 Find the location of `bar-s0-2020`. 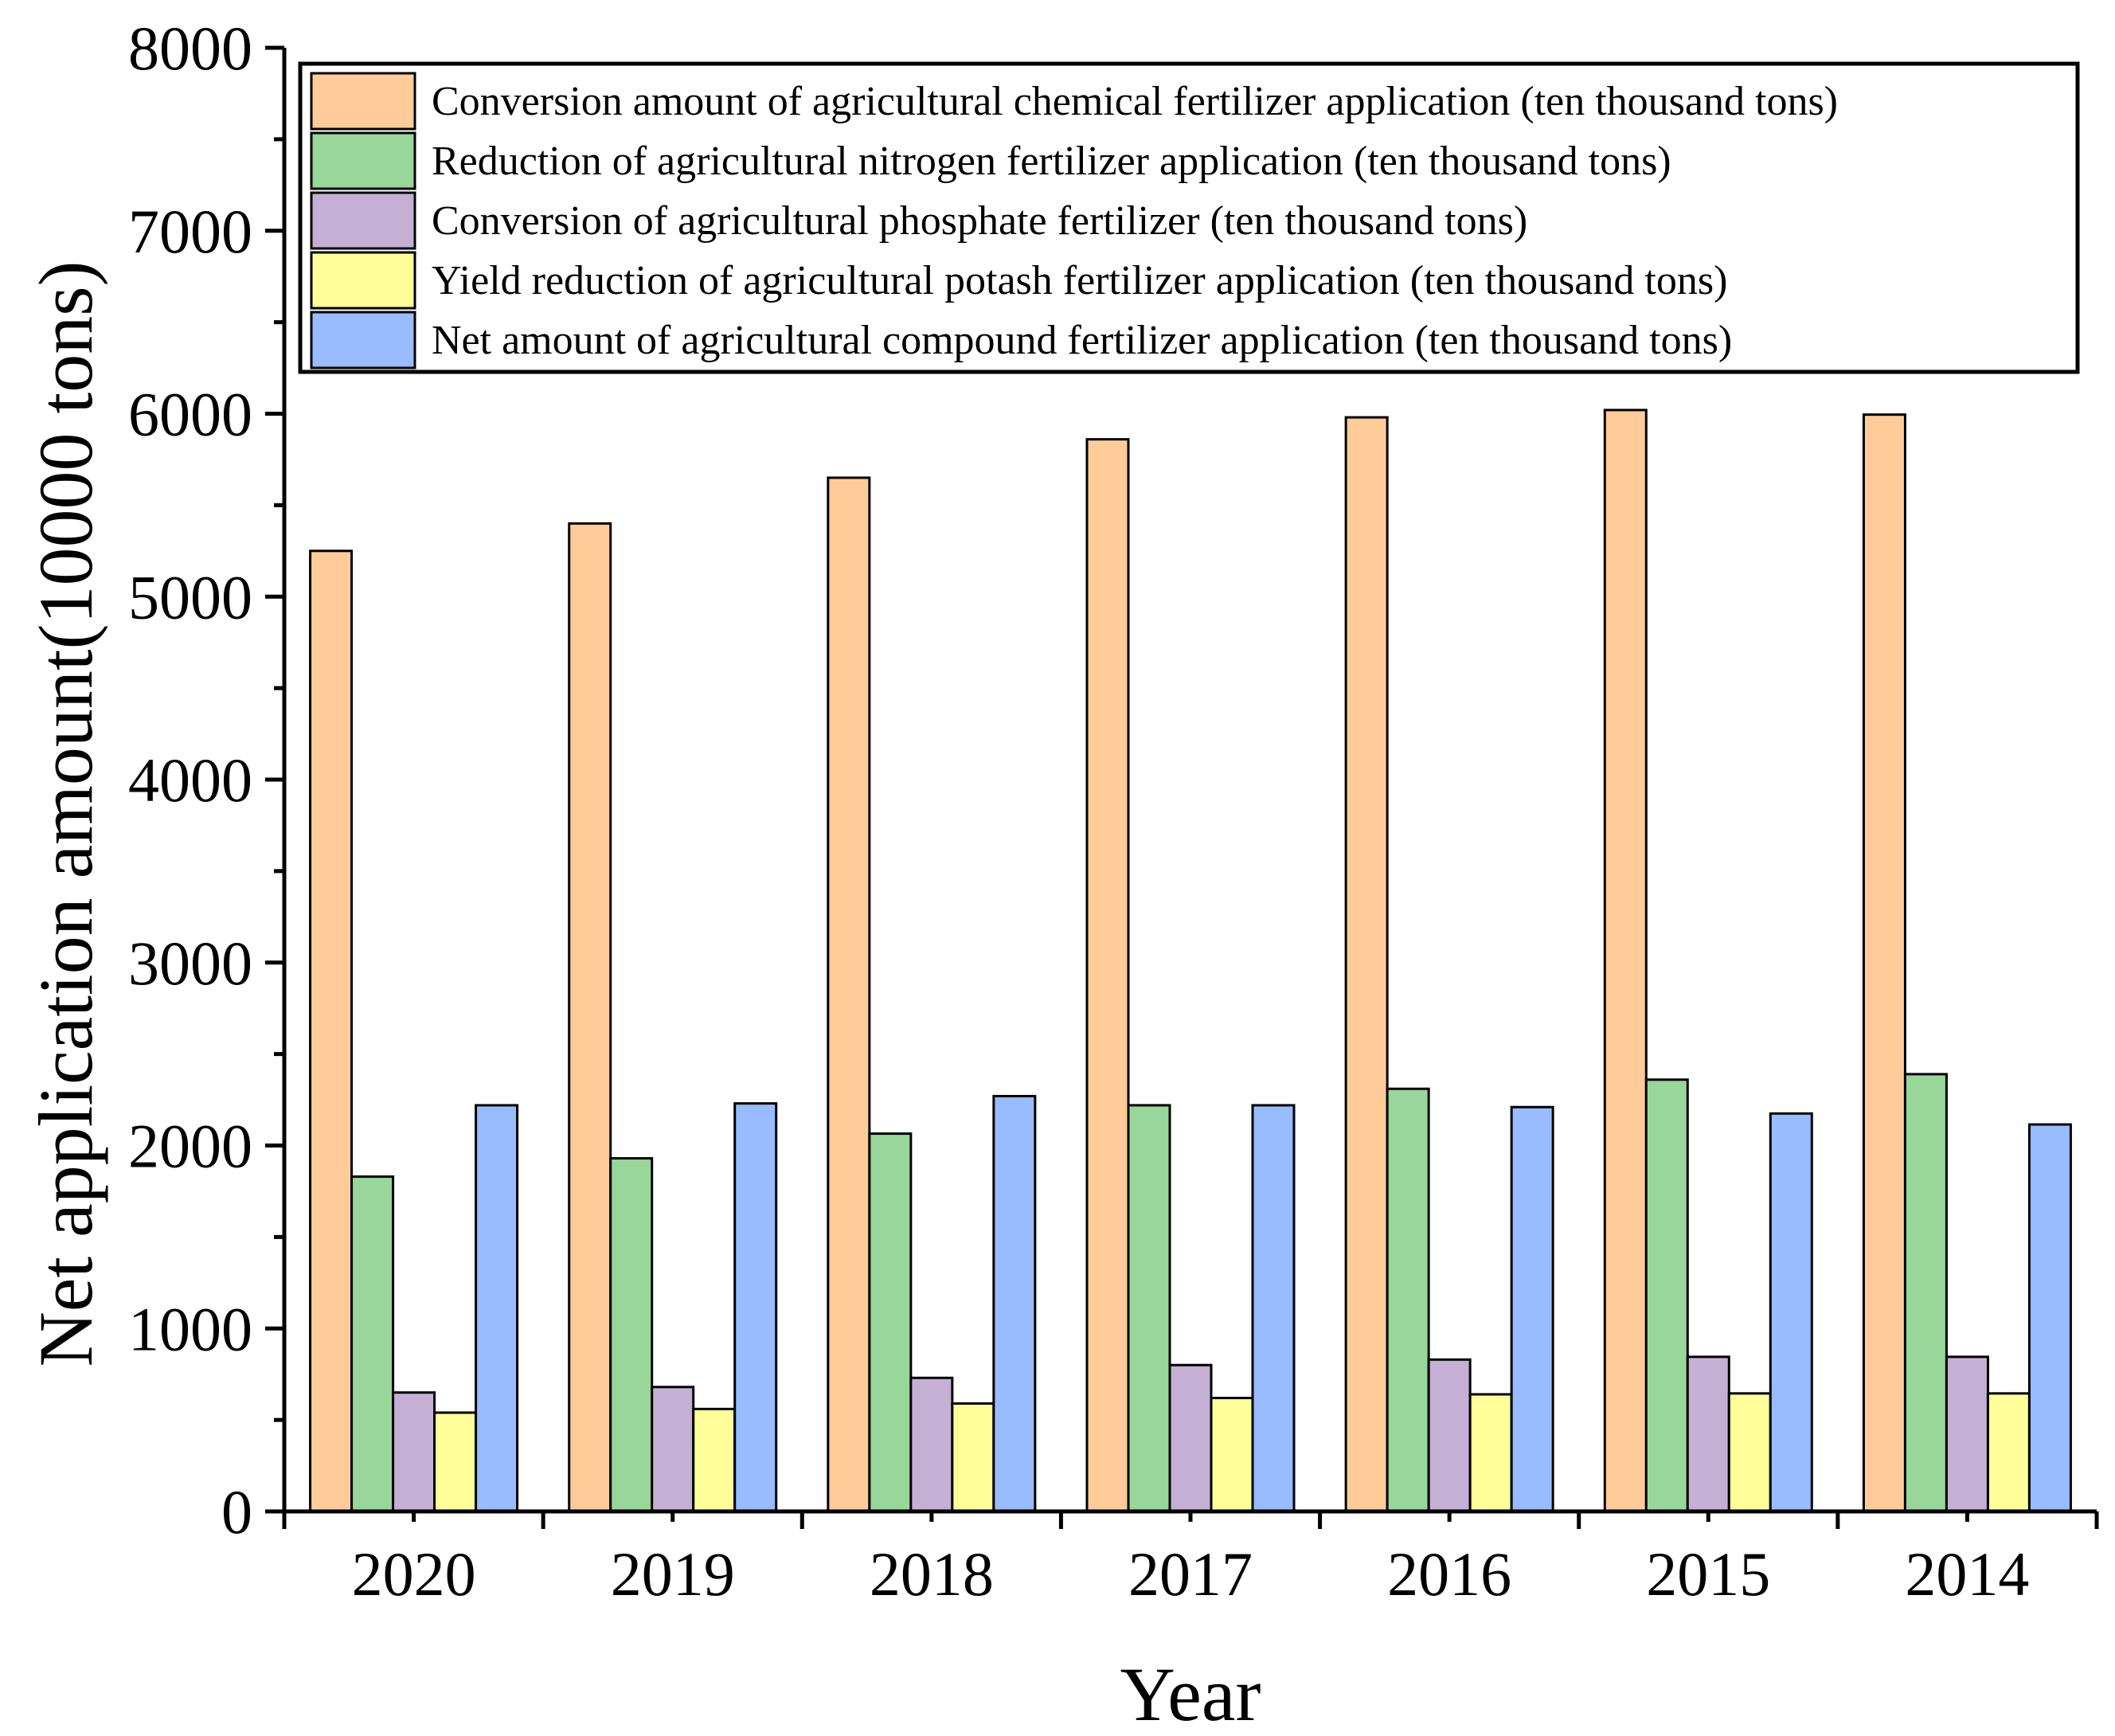

bar-s0-2020 is located at coordinates (331, 1031).